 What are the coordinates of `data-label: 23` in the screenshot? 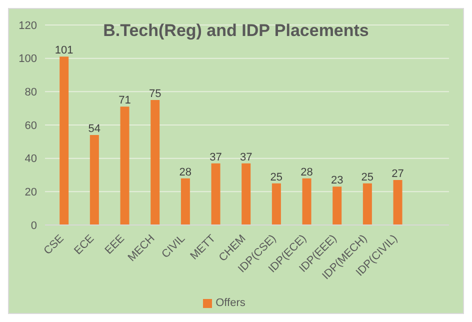 It's located at (337, 180).